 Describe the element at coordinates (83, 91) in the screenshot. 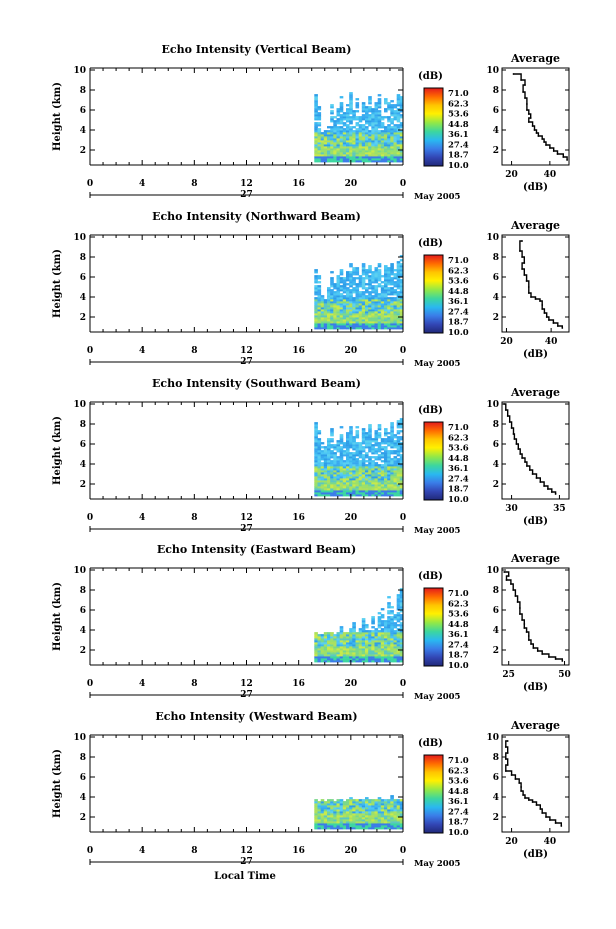

I see `heatmap-ytick-label: 8` at that location.